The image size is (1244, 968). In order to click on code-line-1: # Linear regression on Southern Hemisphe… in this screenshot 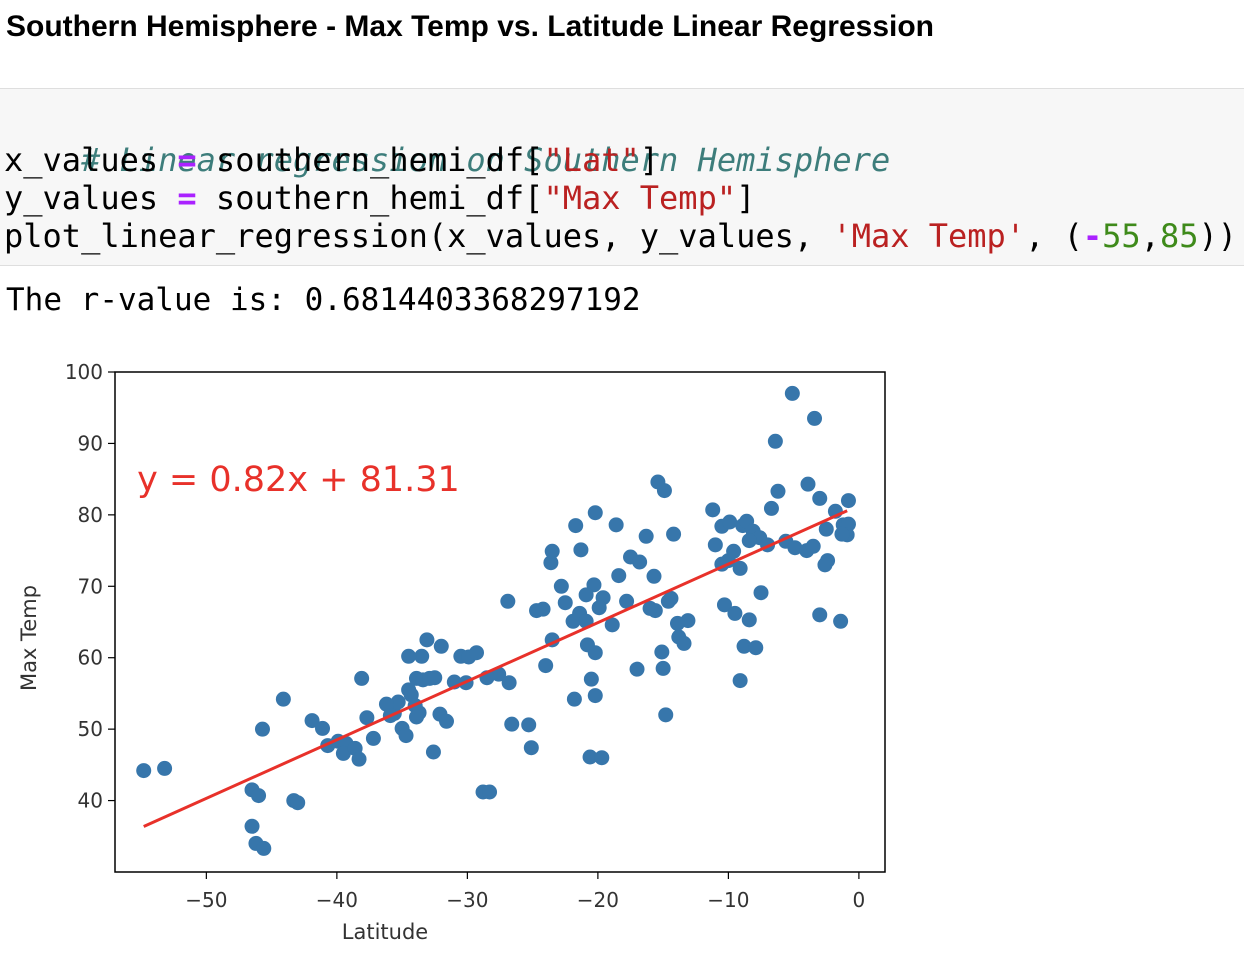, I will do `click(624, 141)`.